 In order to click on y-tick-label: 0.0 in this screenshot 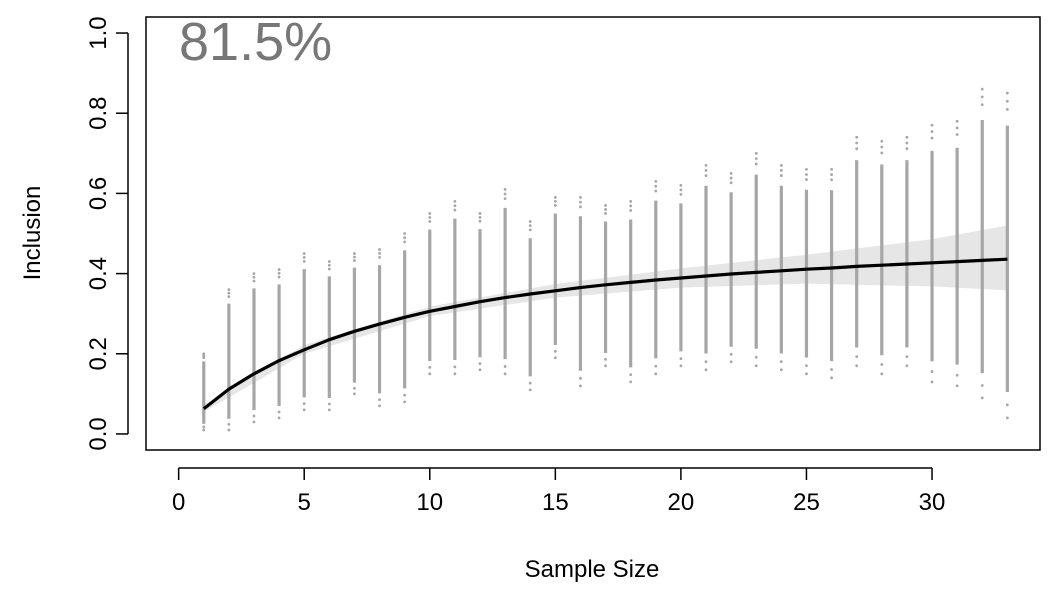, I will do `click(98, 433)`.